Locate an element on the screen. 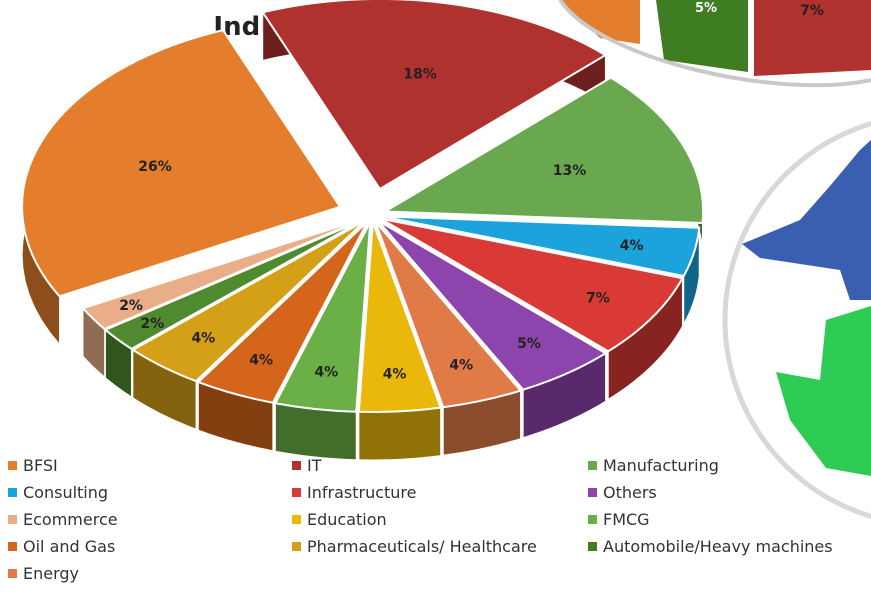  partial-chart-right is located at coordinates (796, 320).